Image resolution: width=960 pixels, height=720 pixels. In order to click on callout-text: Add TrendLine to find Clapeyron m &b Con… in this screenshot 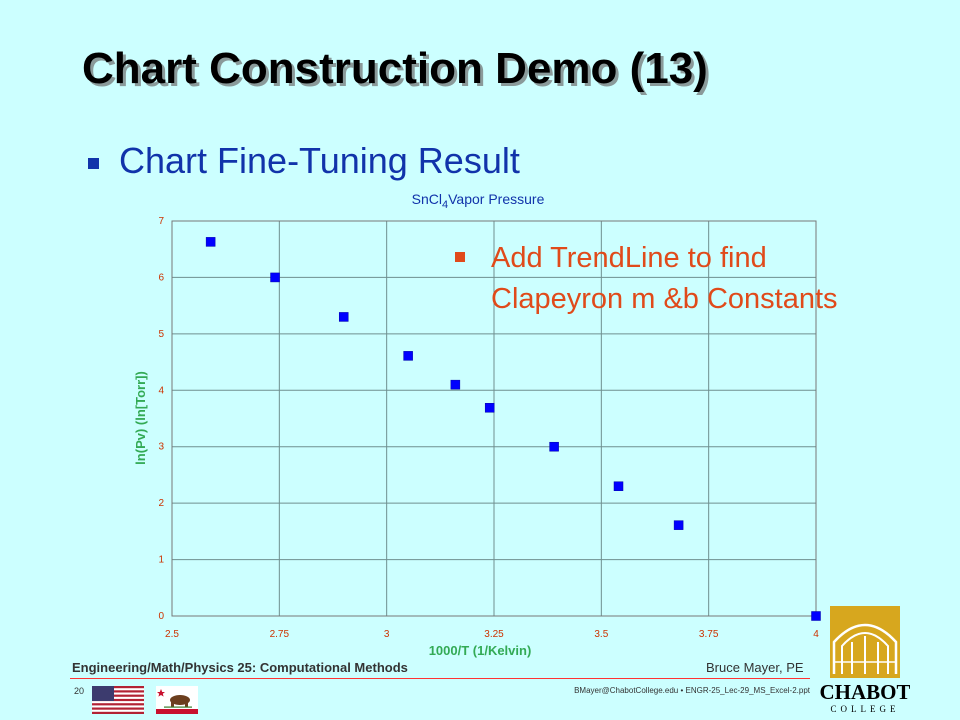, I will do `click(664, 278)`.